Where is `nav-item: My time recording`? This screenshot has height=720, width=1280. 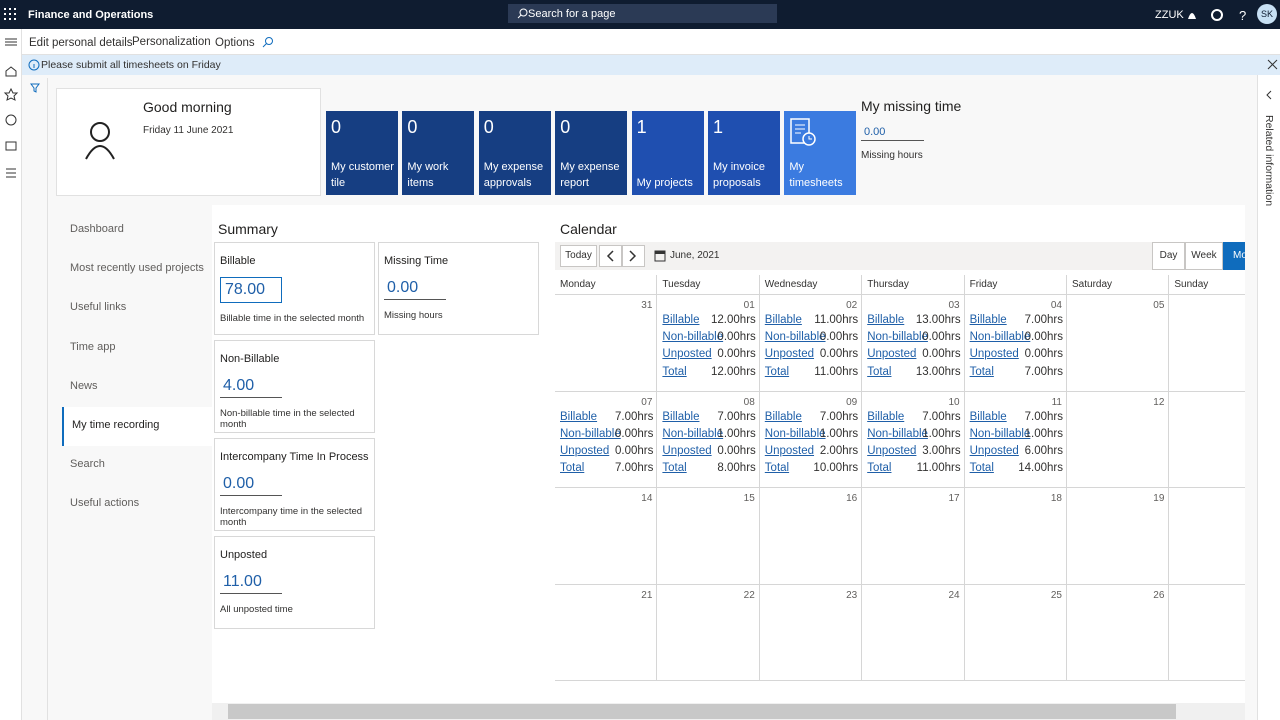
nav-item: My time recording is located at coordinates (137, 426).